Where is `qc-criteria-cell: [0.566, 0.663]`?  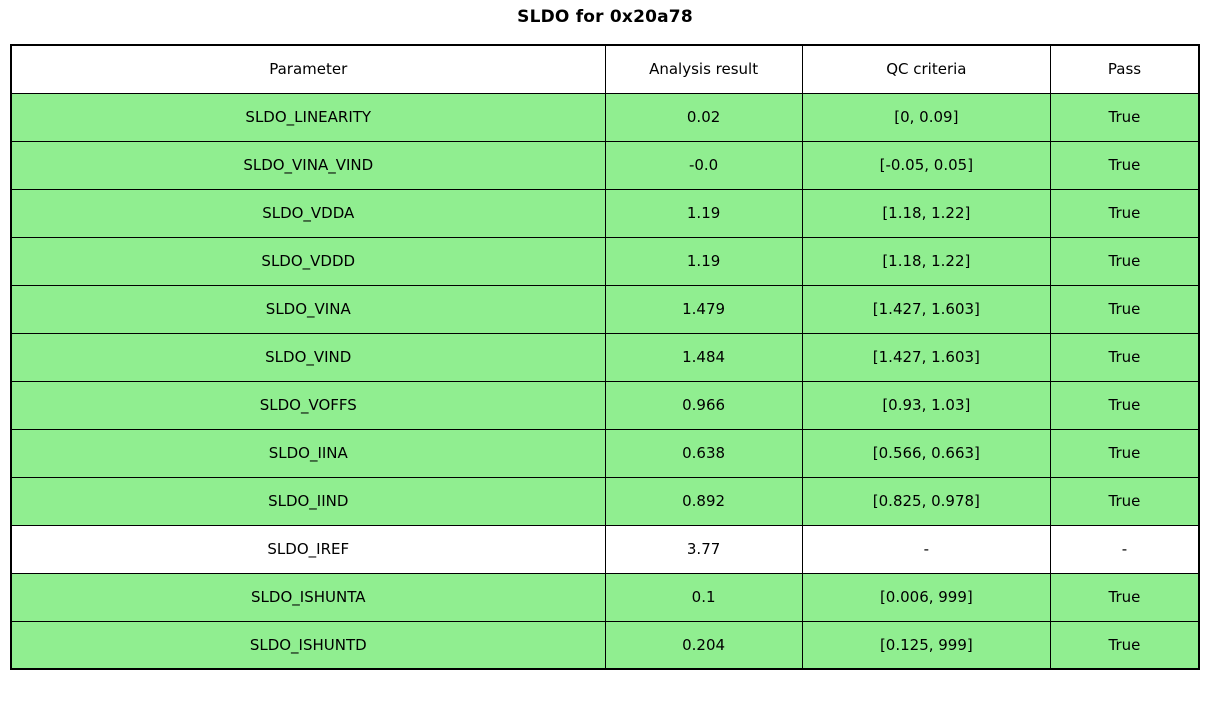
qc-criteria-cell: [0.566, 0.663] is located at coordinates (926, 453).